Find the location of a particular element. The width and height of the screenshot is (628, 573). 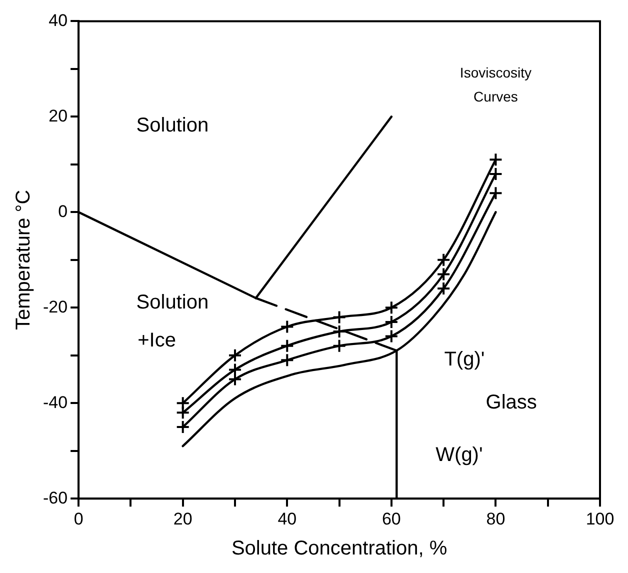

annotation: W(g)' is located at coordinates (459, 455).